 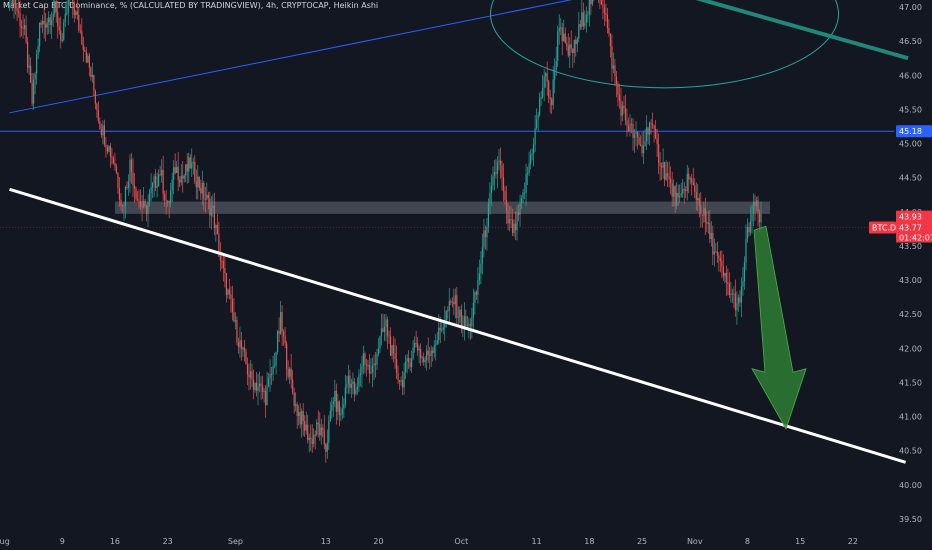 What do you see at coordinates (792, 30) in the screenshot?
I see `thick-teal-trend-line` at bounding box center [792, 30].